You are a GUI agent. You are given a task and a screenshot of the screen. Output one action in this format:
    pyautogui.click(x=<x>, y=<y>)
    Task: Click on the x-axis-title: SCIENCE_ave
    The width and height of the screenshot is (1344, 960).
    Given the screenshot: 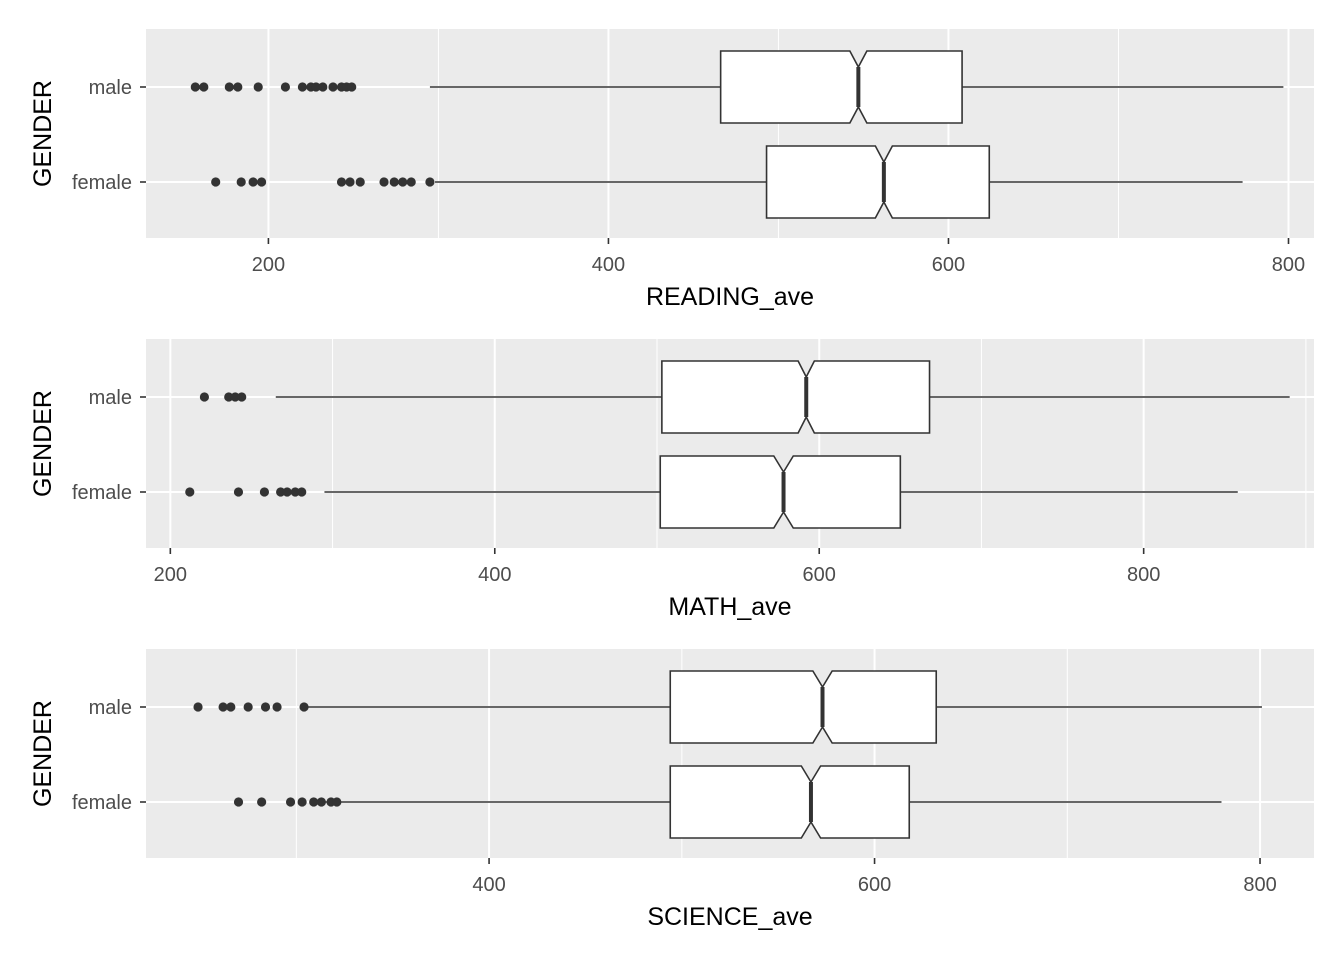 What is the action you would take?
    pyautogui.click(x=729, y=917)
    